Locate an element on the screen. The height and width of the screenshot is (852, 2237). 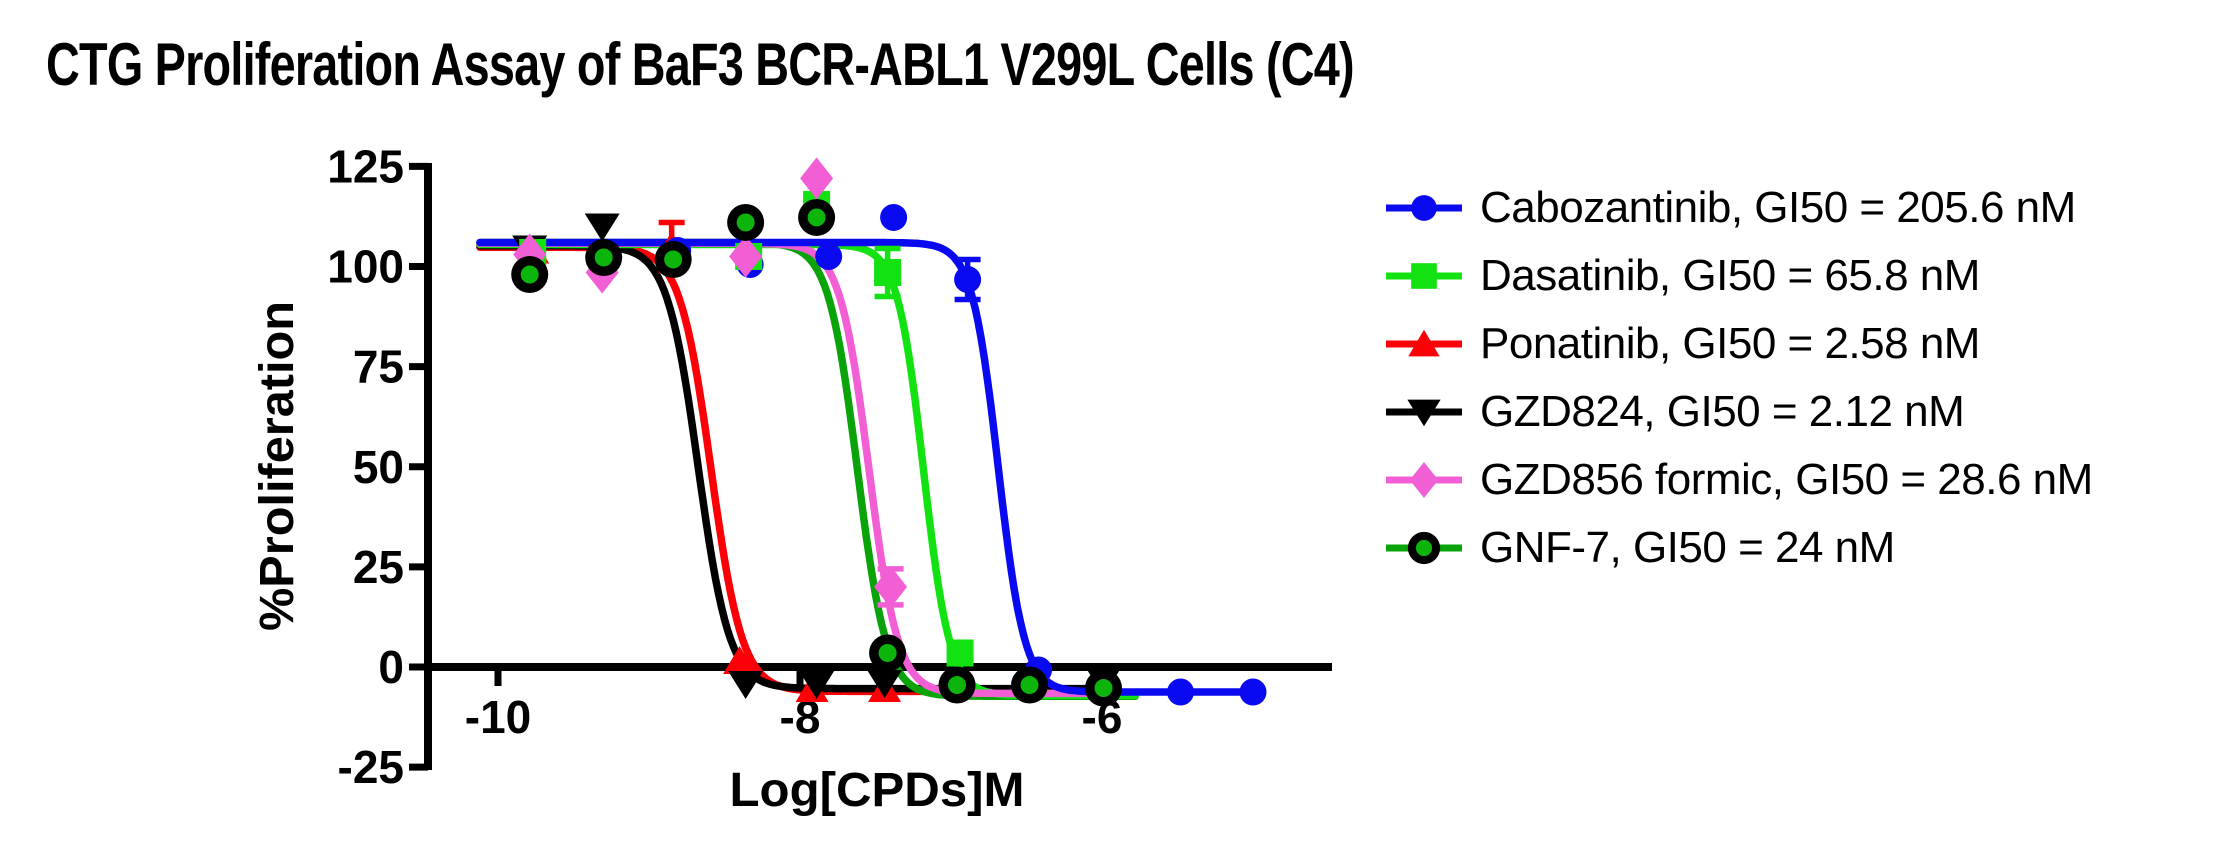
legend-label: GNF-7, GI50 = 24 nM is located at coordinates (1687, 547).